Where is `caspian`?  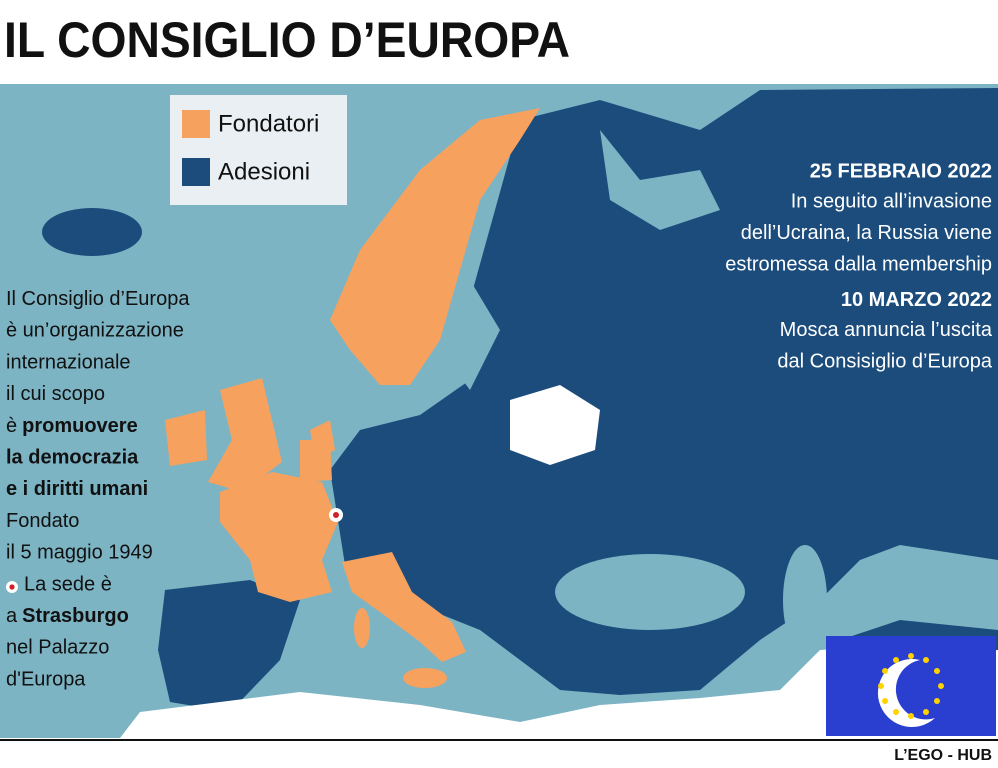 caspian is located at coordinates (805, 600).